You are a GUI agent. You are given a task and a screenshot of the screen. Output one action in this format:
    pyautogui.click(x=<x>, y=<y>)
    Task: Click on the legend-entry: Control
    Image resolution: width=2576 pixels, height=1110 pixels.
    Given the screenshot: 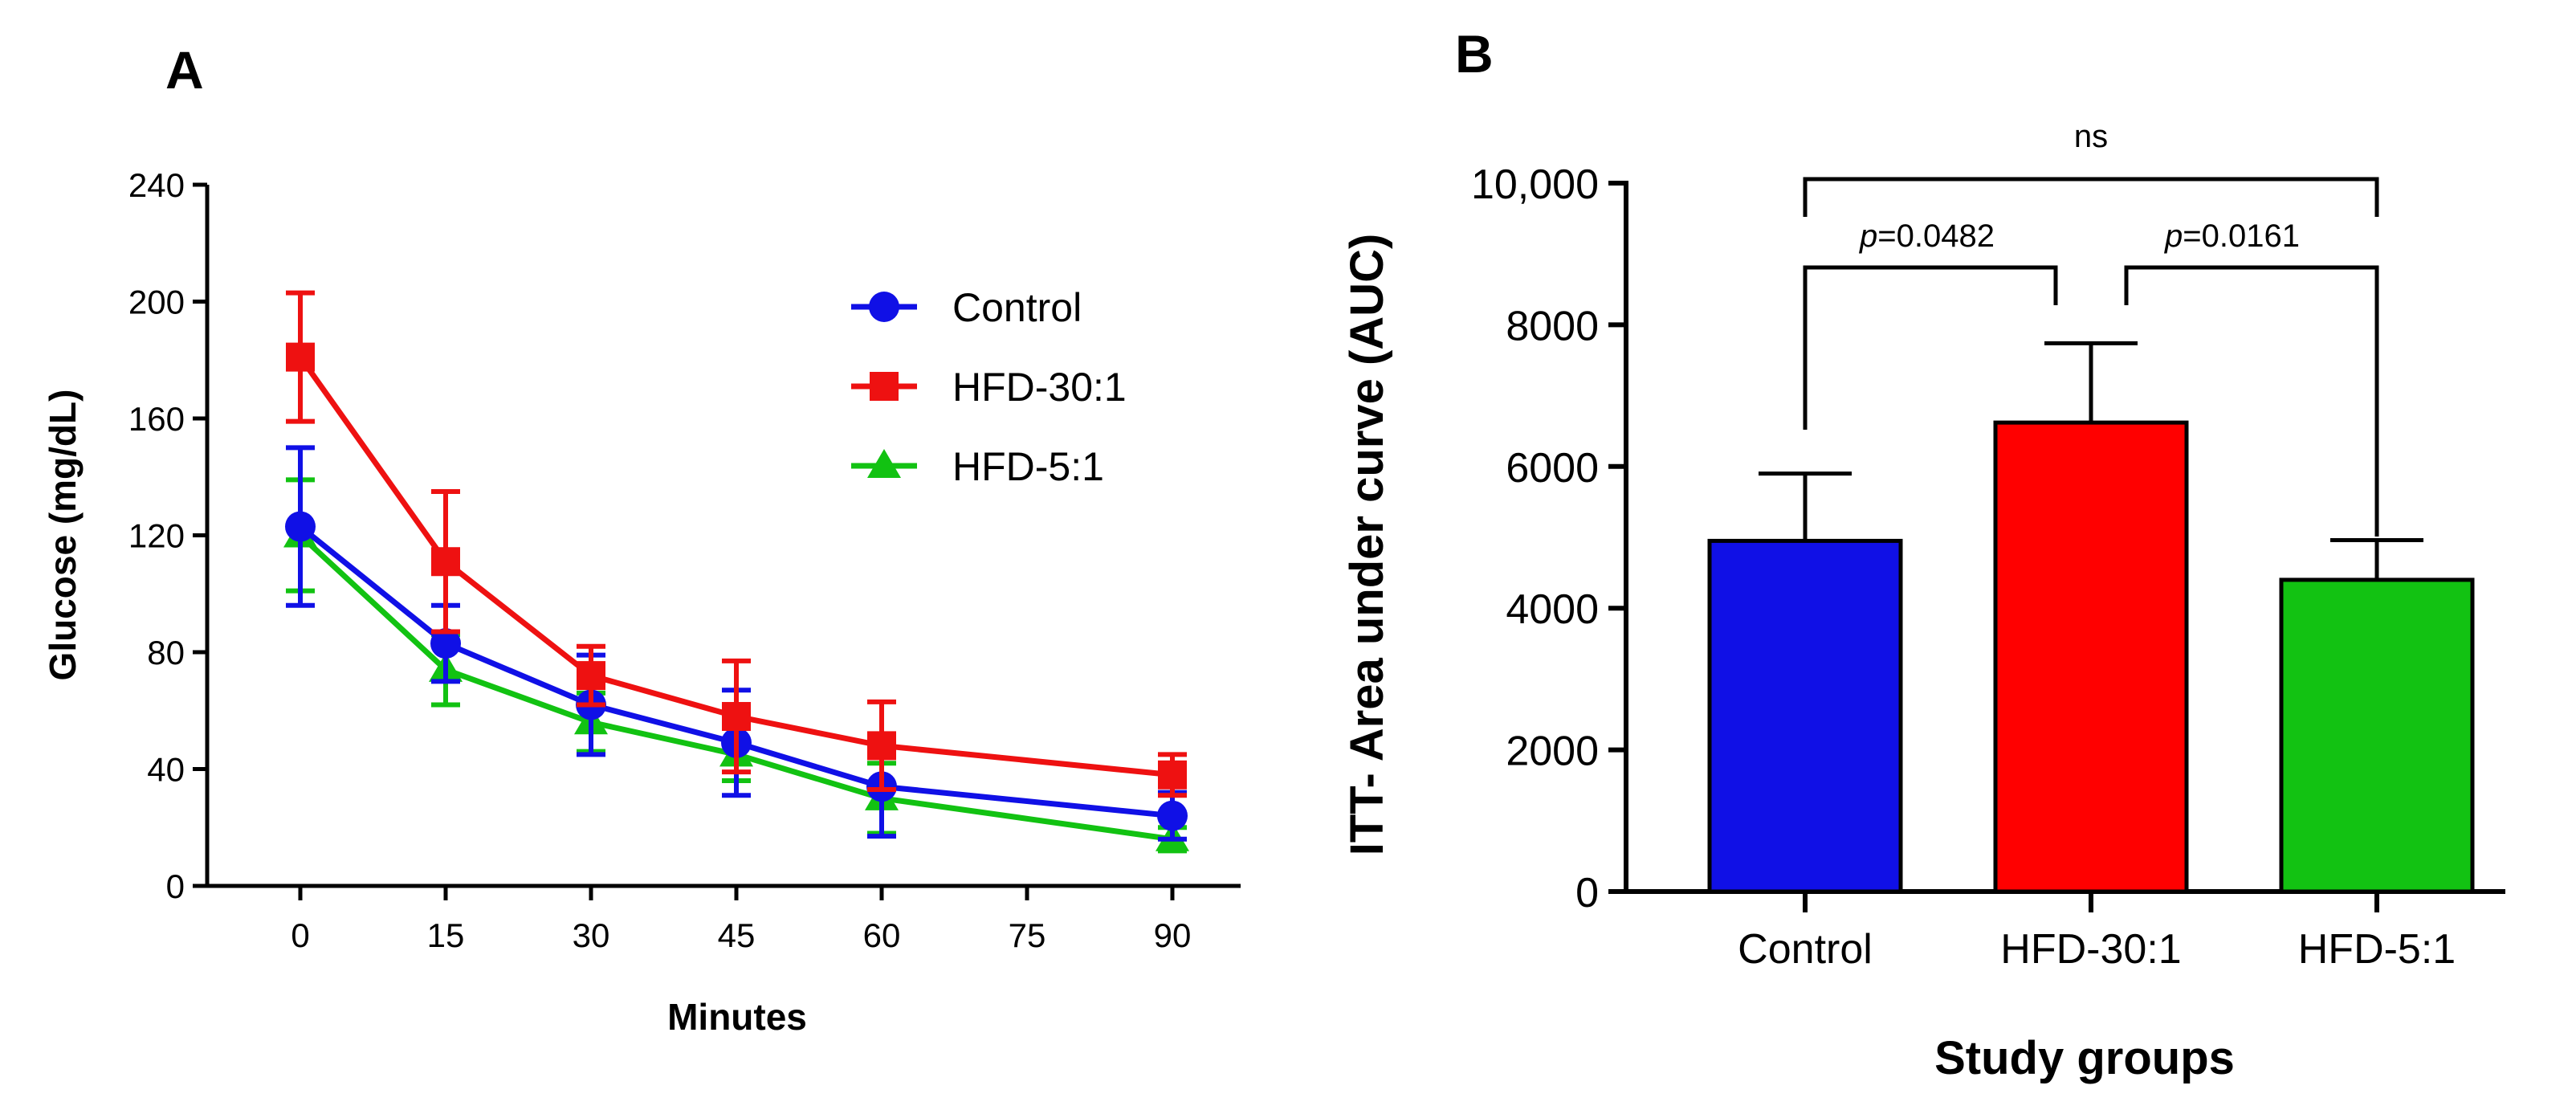 What is the action you would take?
    pyautogui.click(x=966, y=307)
    